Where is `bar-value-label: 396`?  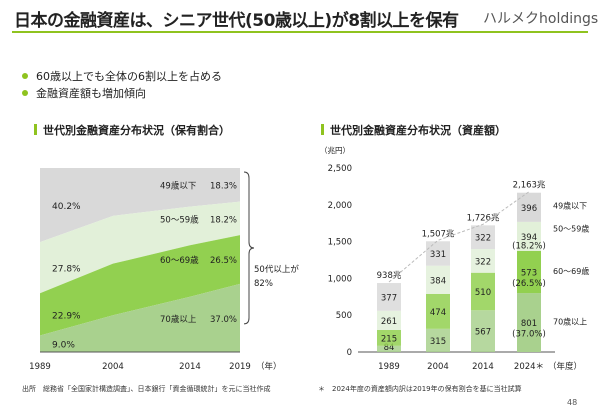
bar-value-label: 396 is located at coordinates (529, 209).